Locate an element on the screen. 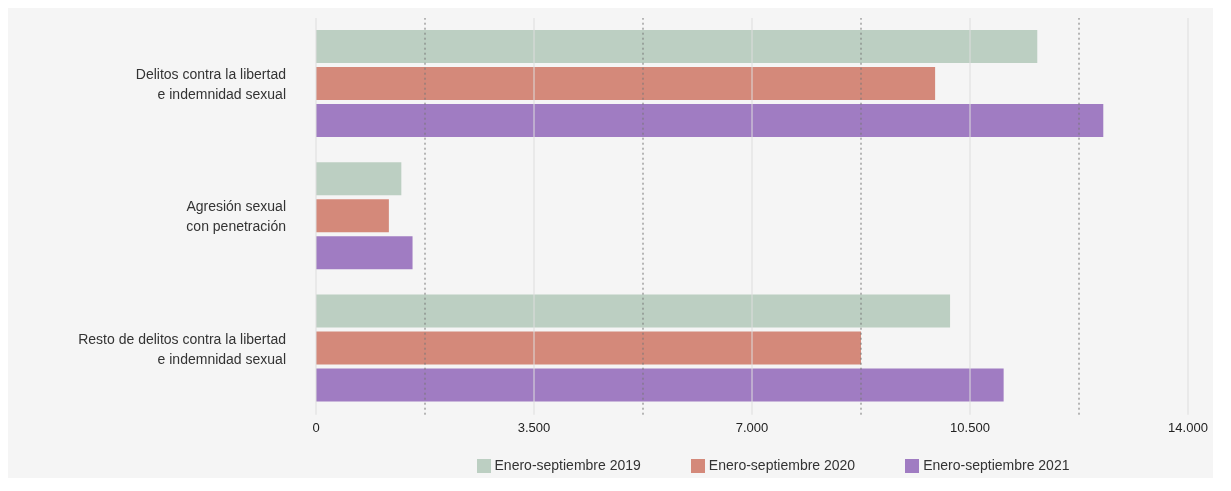 The image size is (1231, 491). y-tick-label: Resto de delitos contra la libertad e indemnidad sexual is located at coordinates (182, 348).